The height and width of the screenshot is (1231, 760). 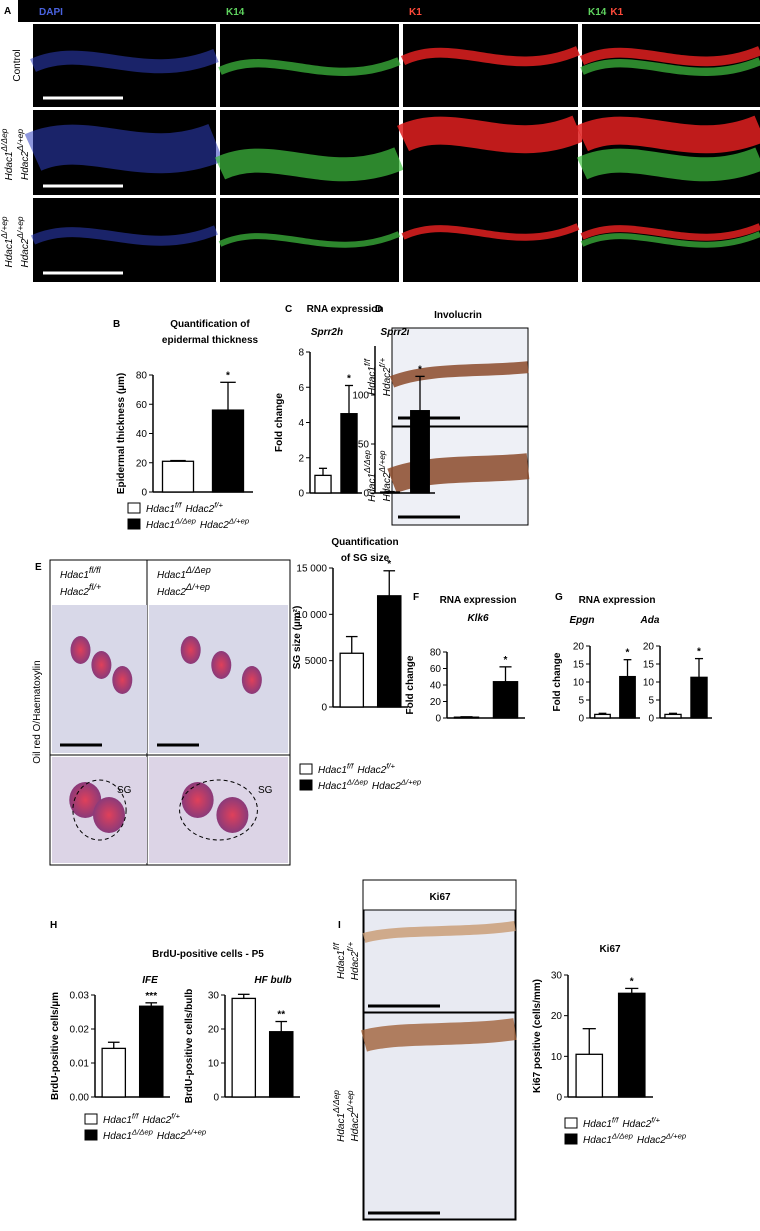 I want to click on y-tick-label: 80, so click(x=436, y=653).